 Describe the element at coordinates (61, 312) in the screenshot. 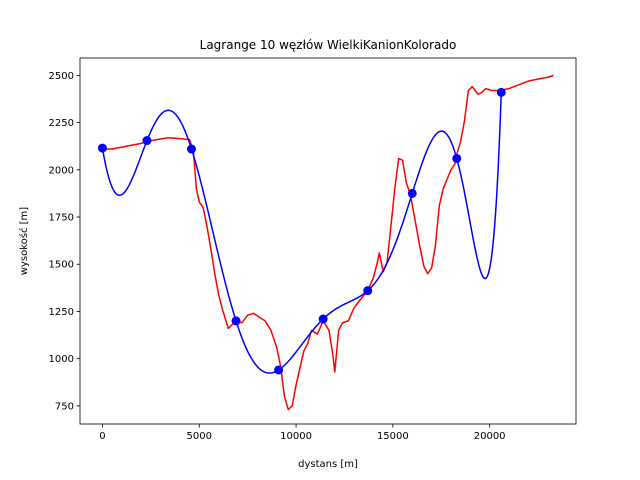

I see `y-tick-label: 1250` at that location.